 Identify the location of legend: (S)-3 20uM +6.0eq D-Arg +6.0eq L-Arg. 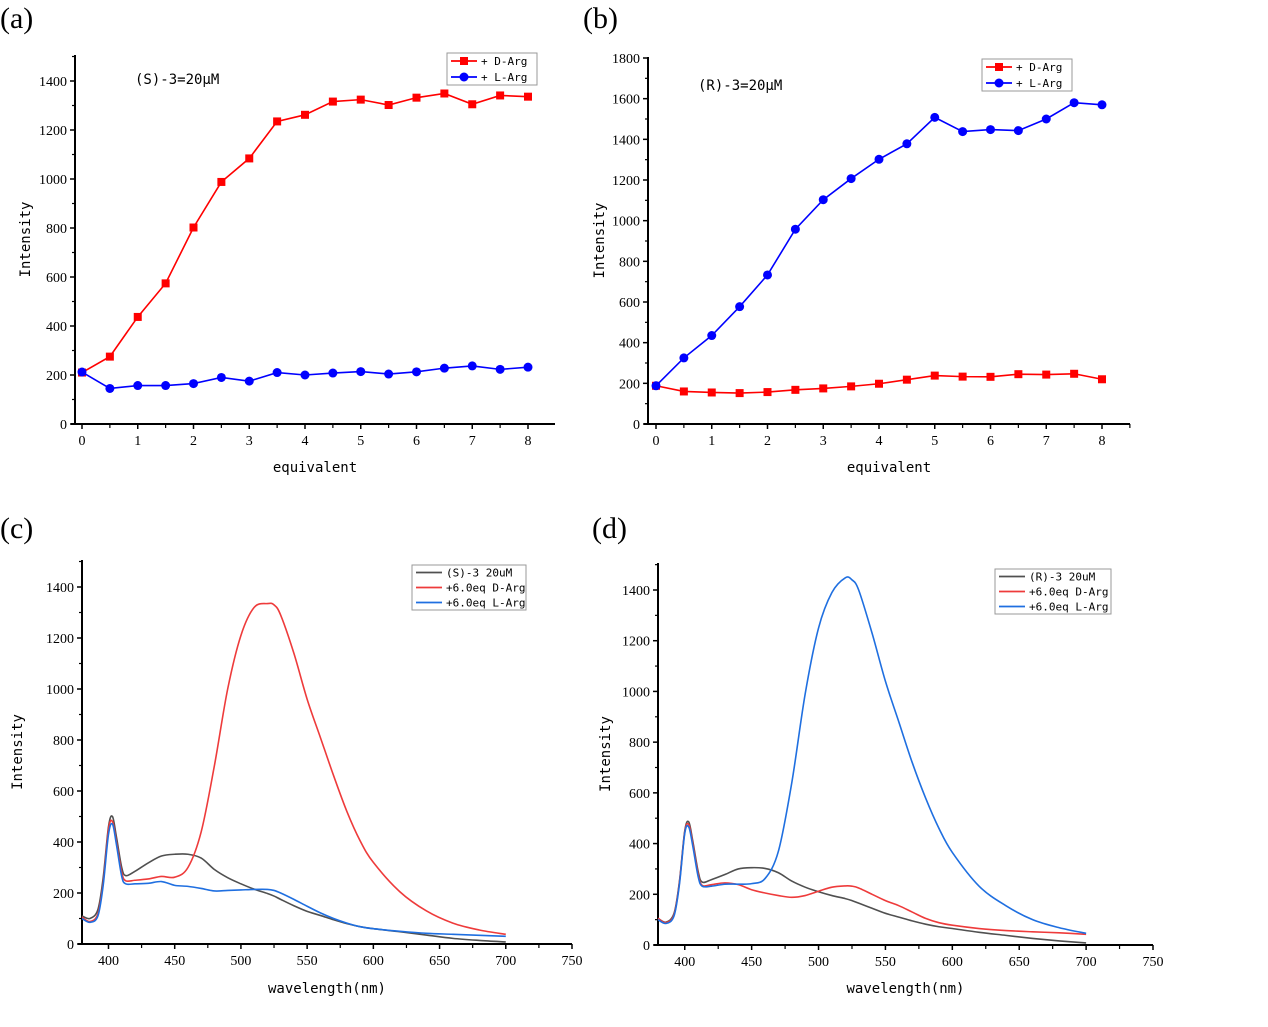
(469, 587).